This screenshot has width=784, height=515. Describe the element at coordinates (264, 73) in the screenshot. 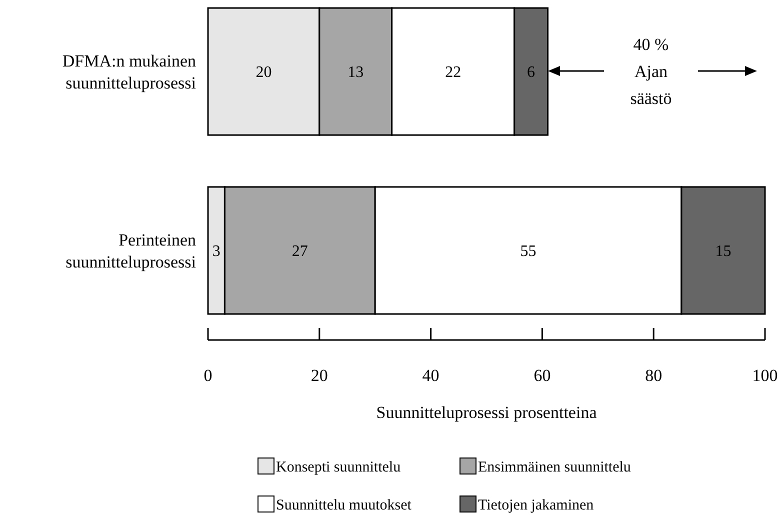

I see `data-label: 20` at that location.